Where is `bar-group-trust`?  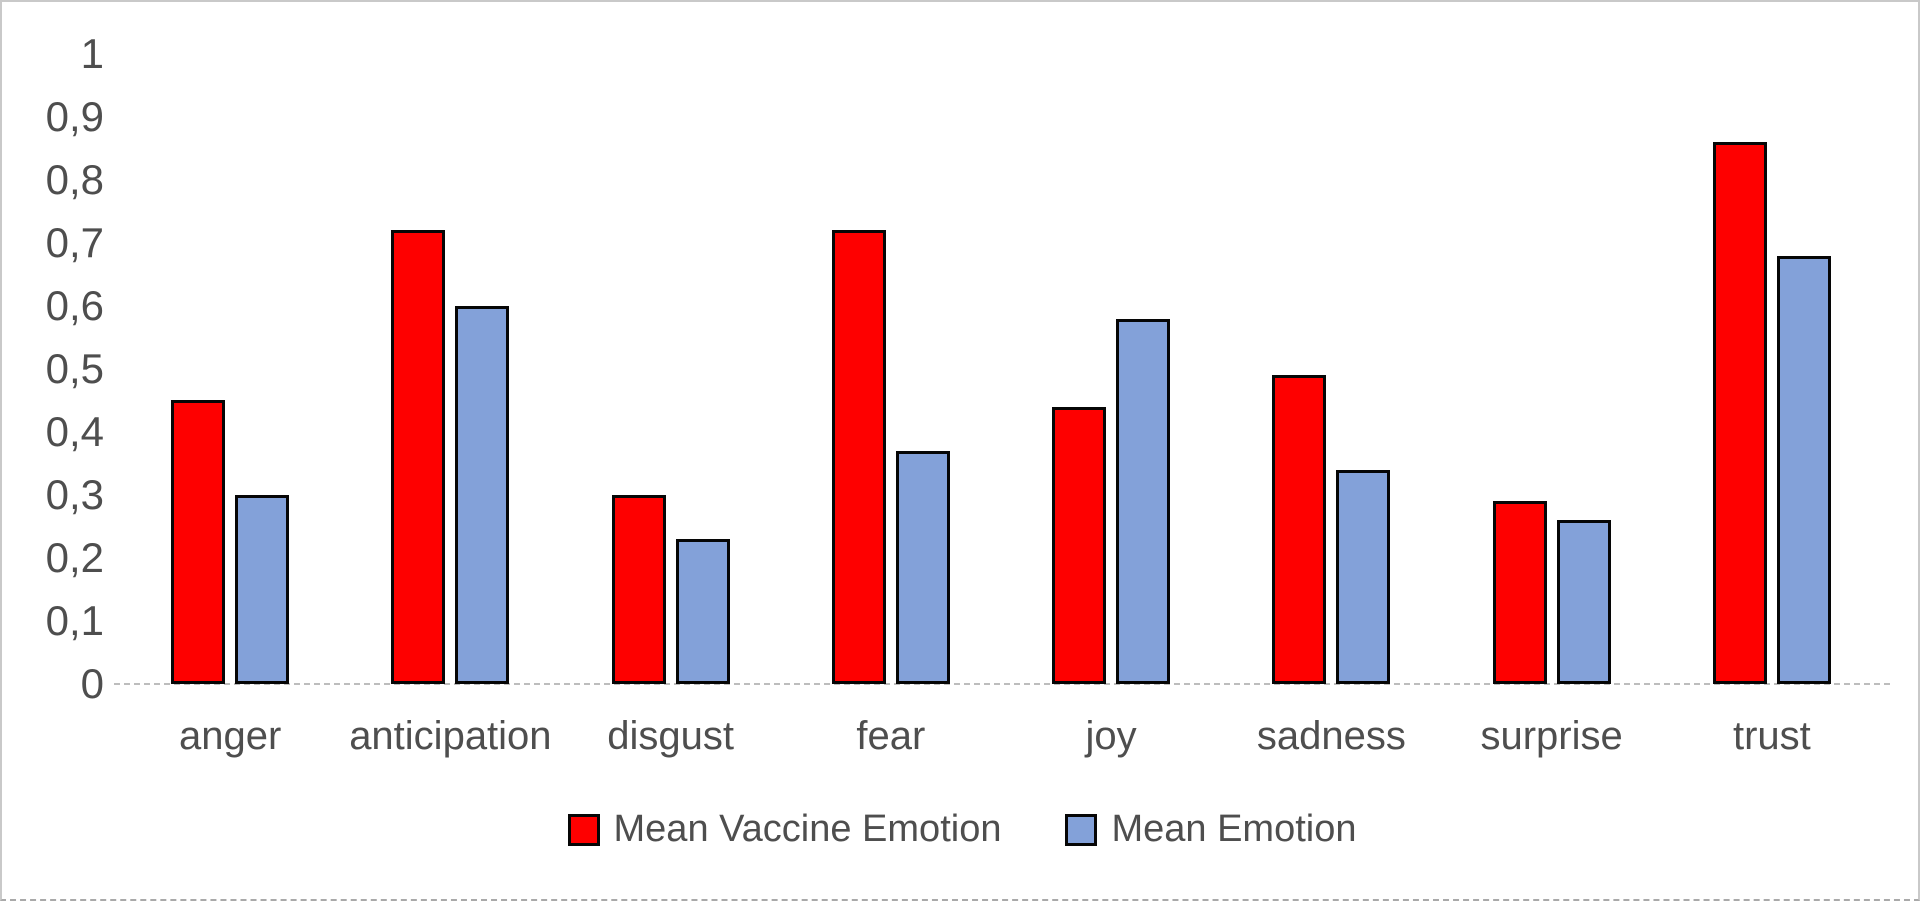 bar-group-trust is located at coordinates (1772, 369).